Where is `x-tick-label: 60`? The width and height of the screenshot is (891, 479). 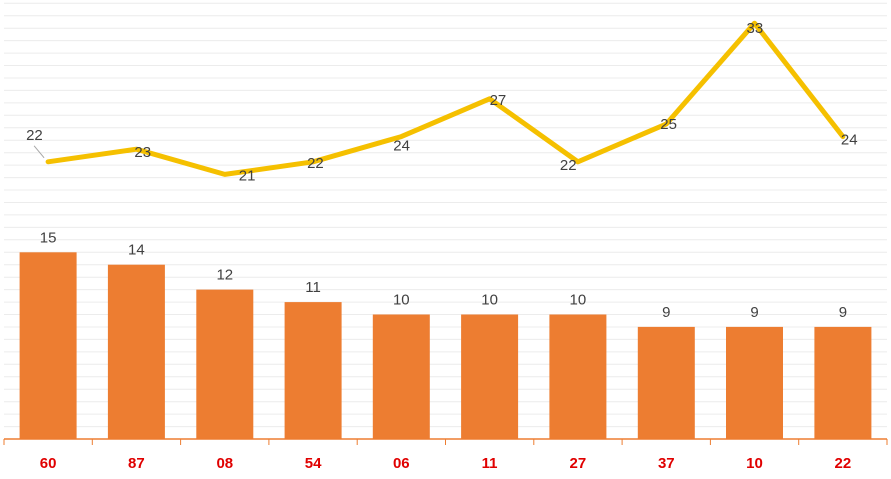 x-tick-label: 60 is located at coordinates (48, 463).